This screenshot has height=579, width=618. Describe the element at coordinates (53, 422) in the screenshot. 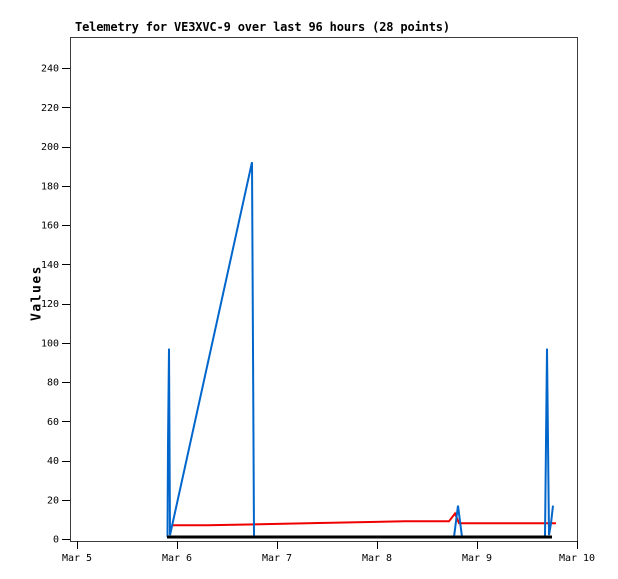

I see `y-tick-label: 60` at that location.